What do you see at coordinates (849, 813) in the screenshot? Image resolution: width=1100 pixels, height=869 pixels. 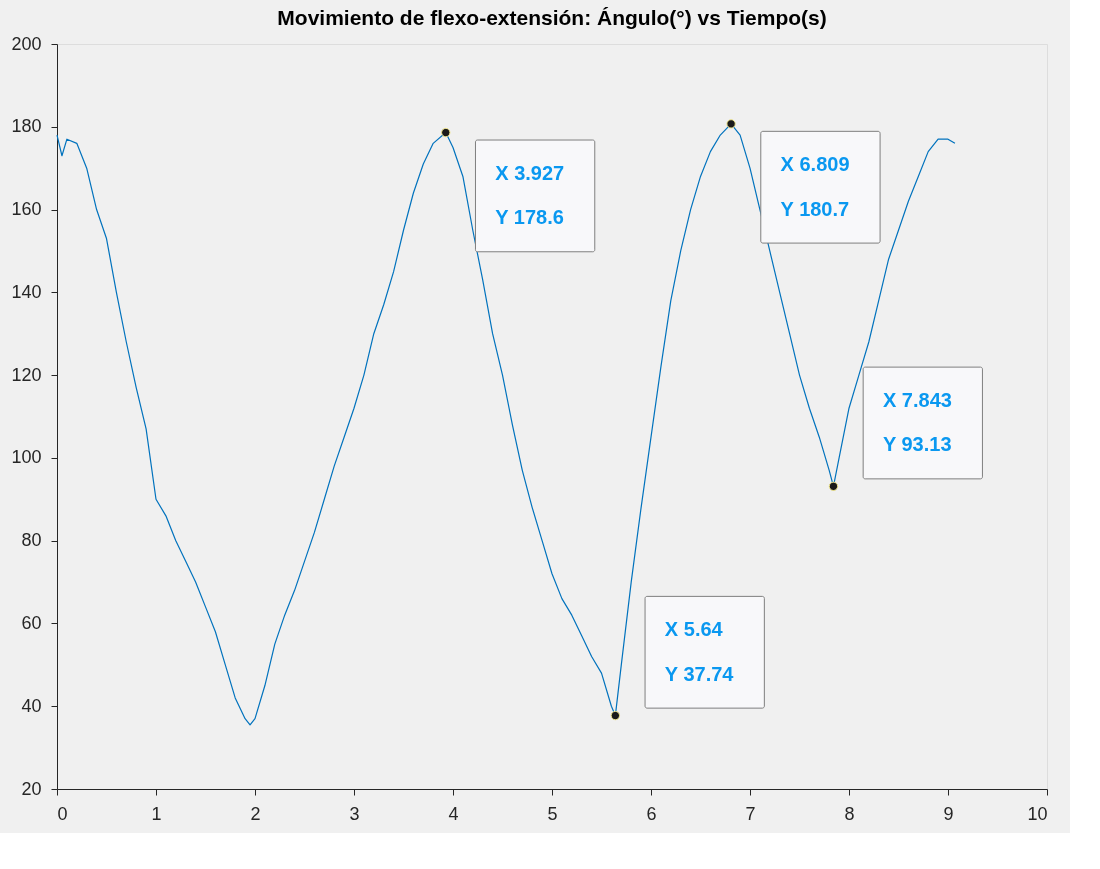 I see `x-tick-label: 8` at bounding box center [849, 813].